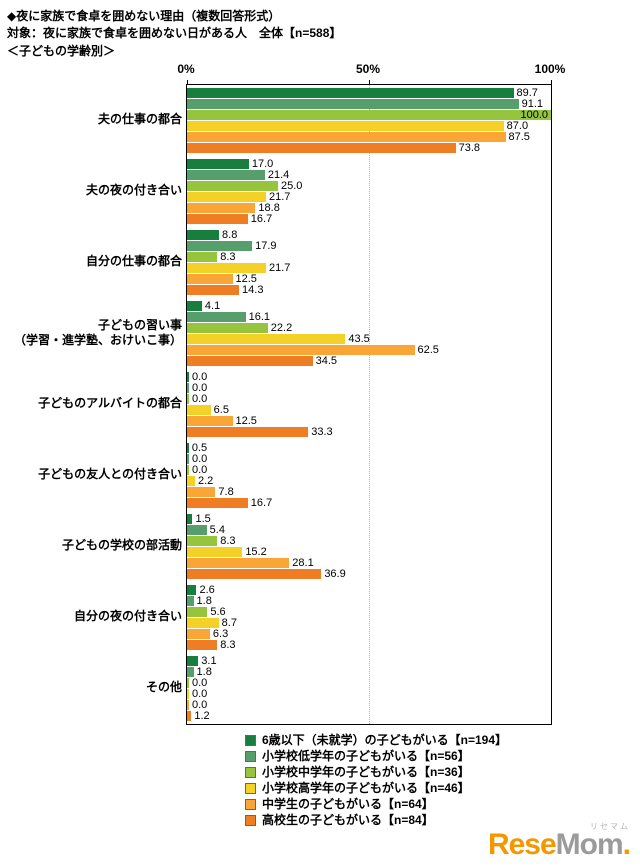 The image size is (640, 868). Describe the element at coordinates (133, 190) in the screenshot. I see `category-label: 夫の夜の付き合い` at that location.